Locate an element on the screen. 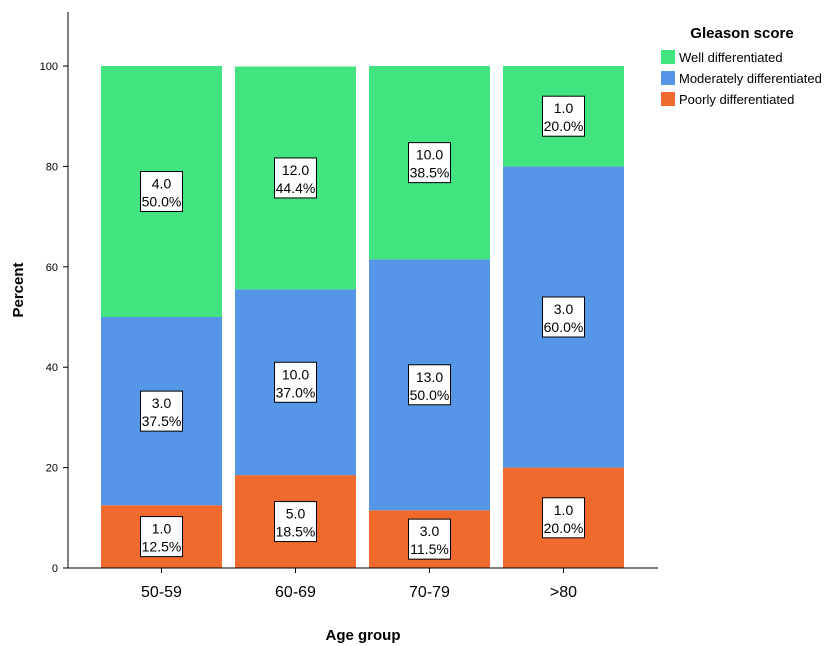 The width and height of the screenshot is (829, 646). y-tick-label: 40 is located at coordinates (52, 368).